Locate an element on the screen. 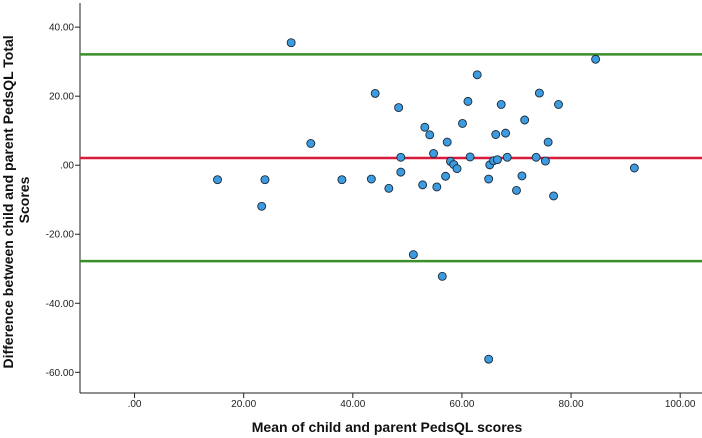  x-tick-label: 60.00 is located at coordinates (461, 404).